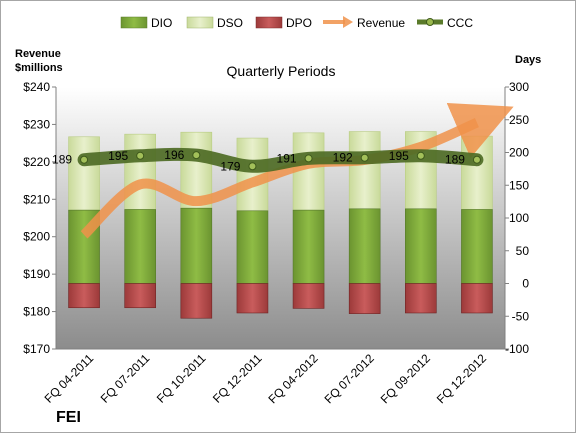 The width and height of the screenshot is (576, 433). Describe the element at coordinates (519, 87) in the screenshot. I see `right-tick-label: 300` at that location.